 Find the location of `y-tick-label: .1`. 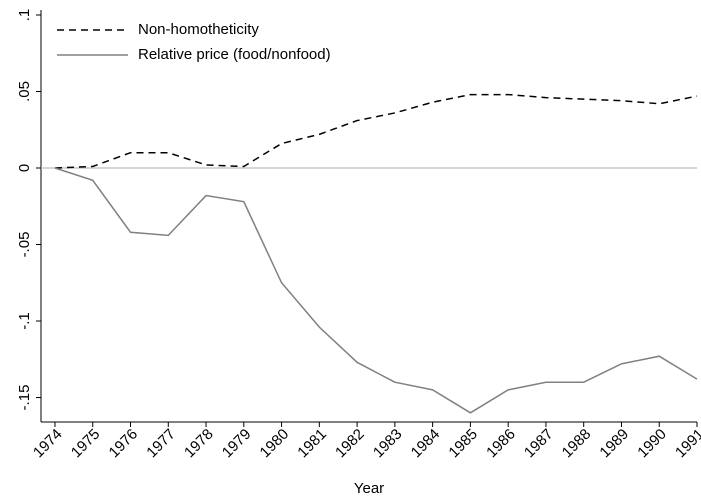

y-tick-label: .1 is located at coordinates (24, 15).